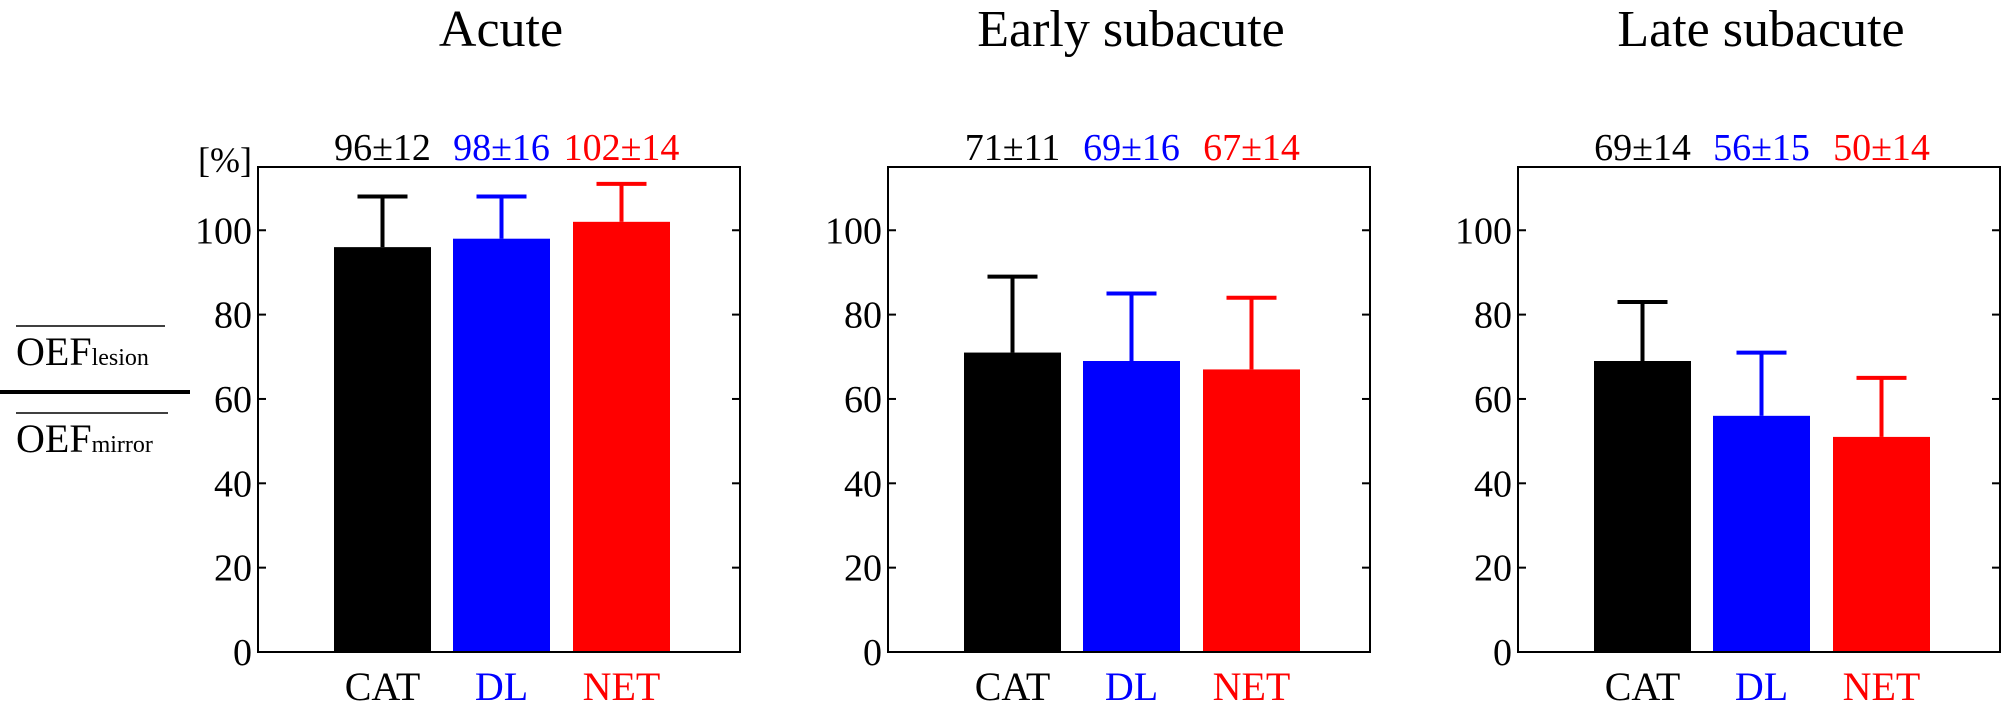 This screenshot has width=2003, height=711. What do you see at coordinates (95, 393) in the screenshot?
I see `y-axis-label: OEFlesion OEFmirror` at bounding box center [95, 393].